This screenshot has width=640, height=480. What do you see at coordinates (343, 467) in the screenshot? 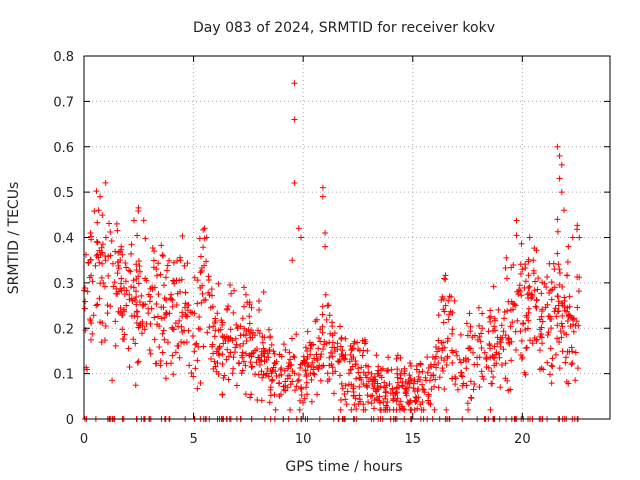
I see `x-axis-label: GPS time / hours` at bounding box center [343, 467].